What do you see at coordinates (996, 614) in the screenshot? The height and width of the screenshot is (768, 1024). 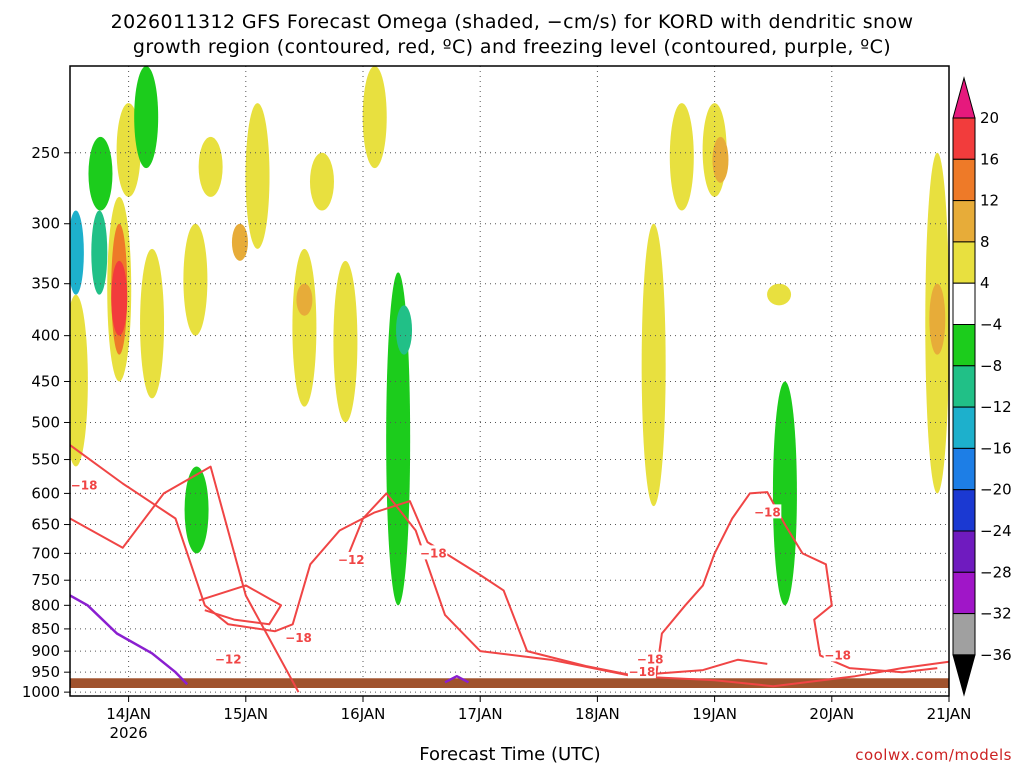 I see `colorbar-label: −32` at bounding box center [996, 614].